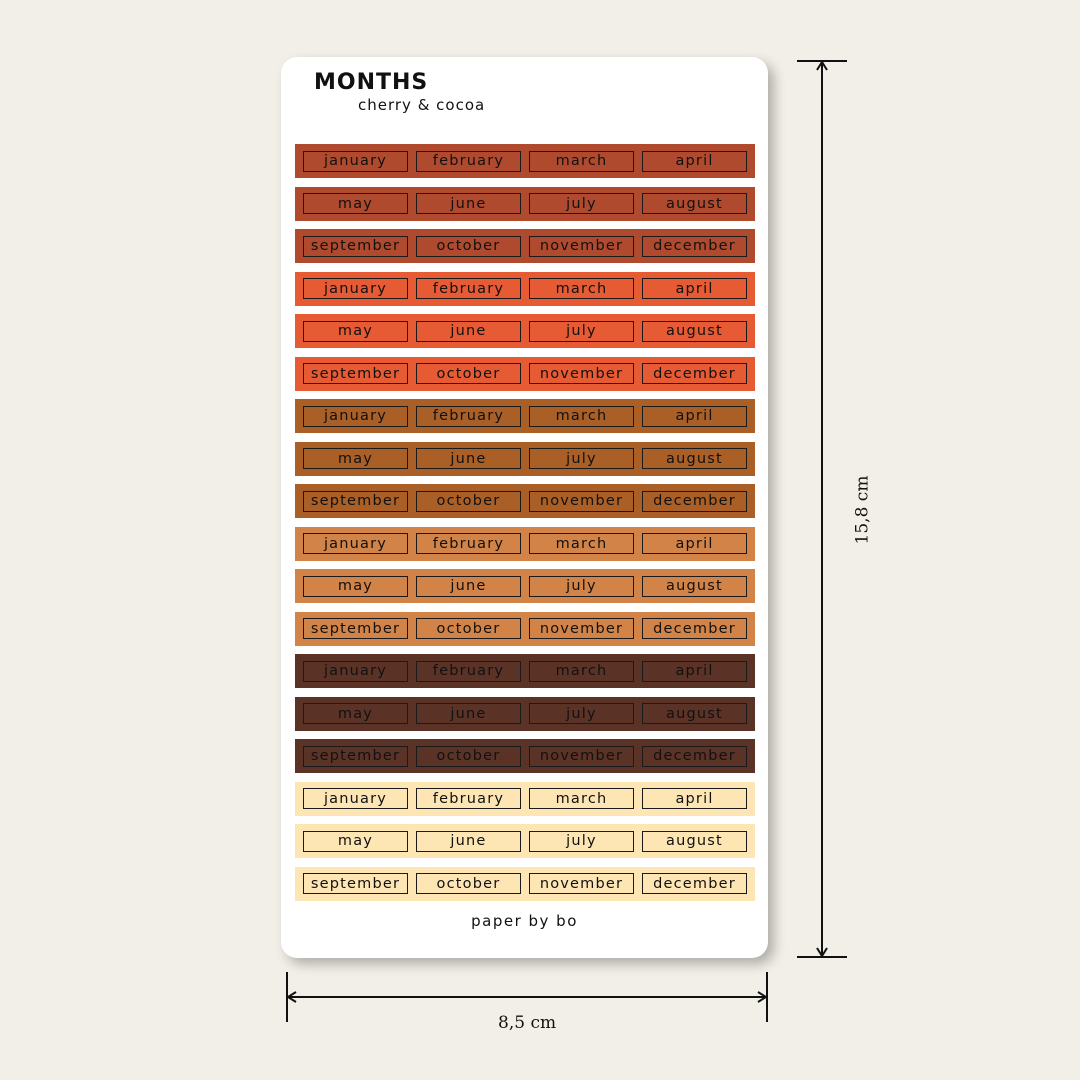 The image size is (1080, 1080). I want to click on brand-footer: paper by bo, so click(524, 921).